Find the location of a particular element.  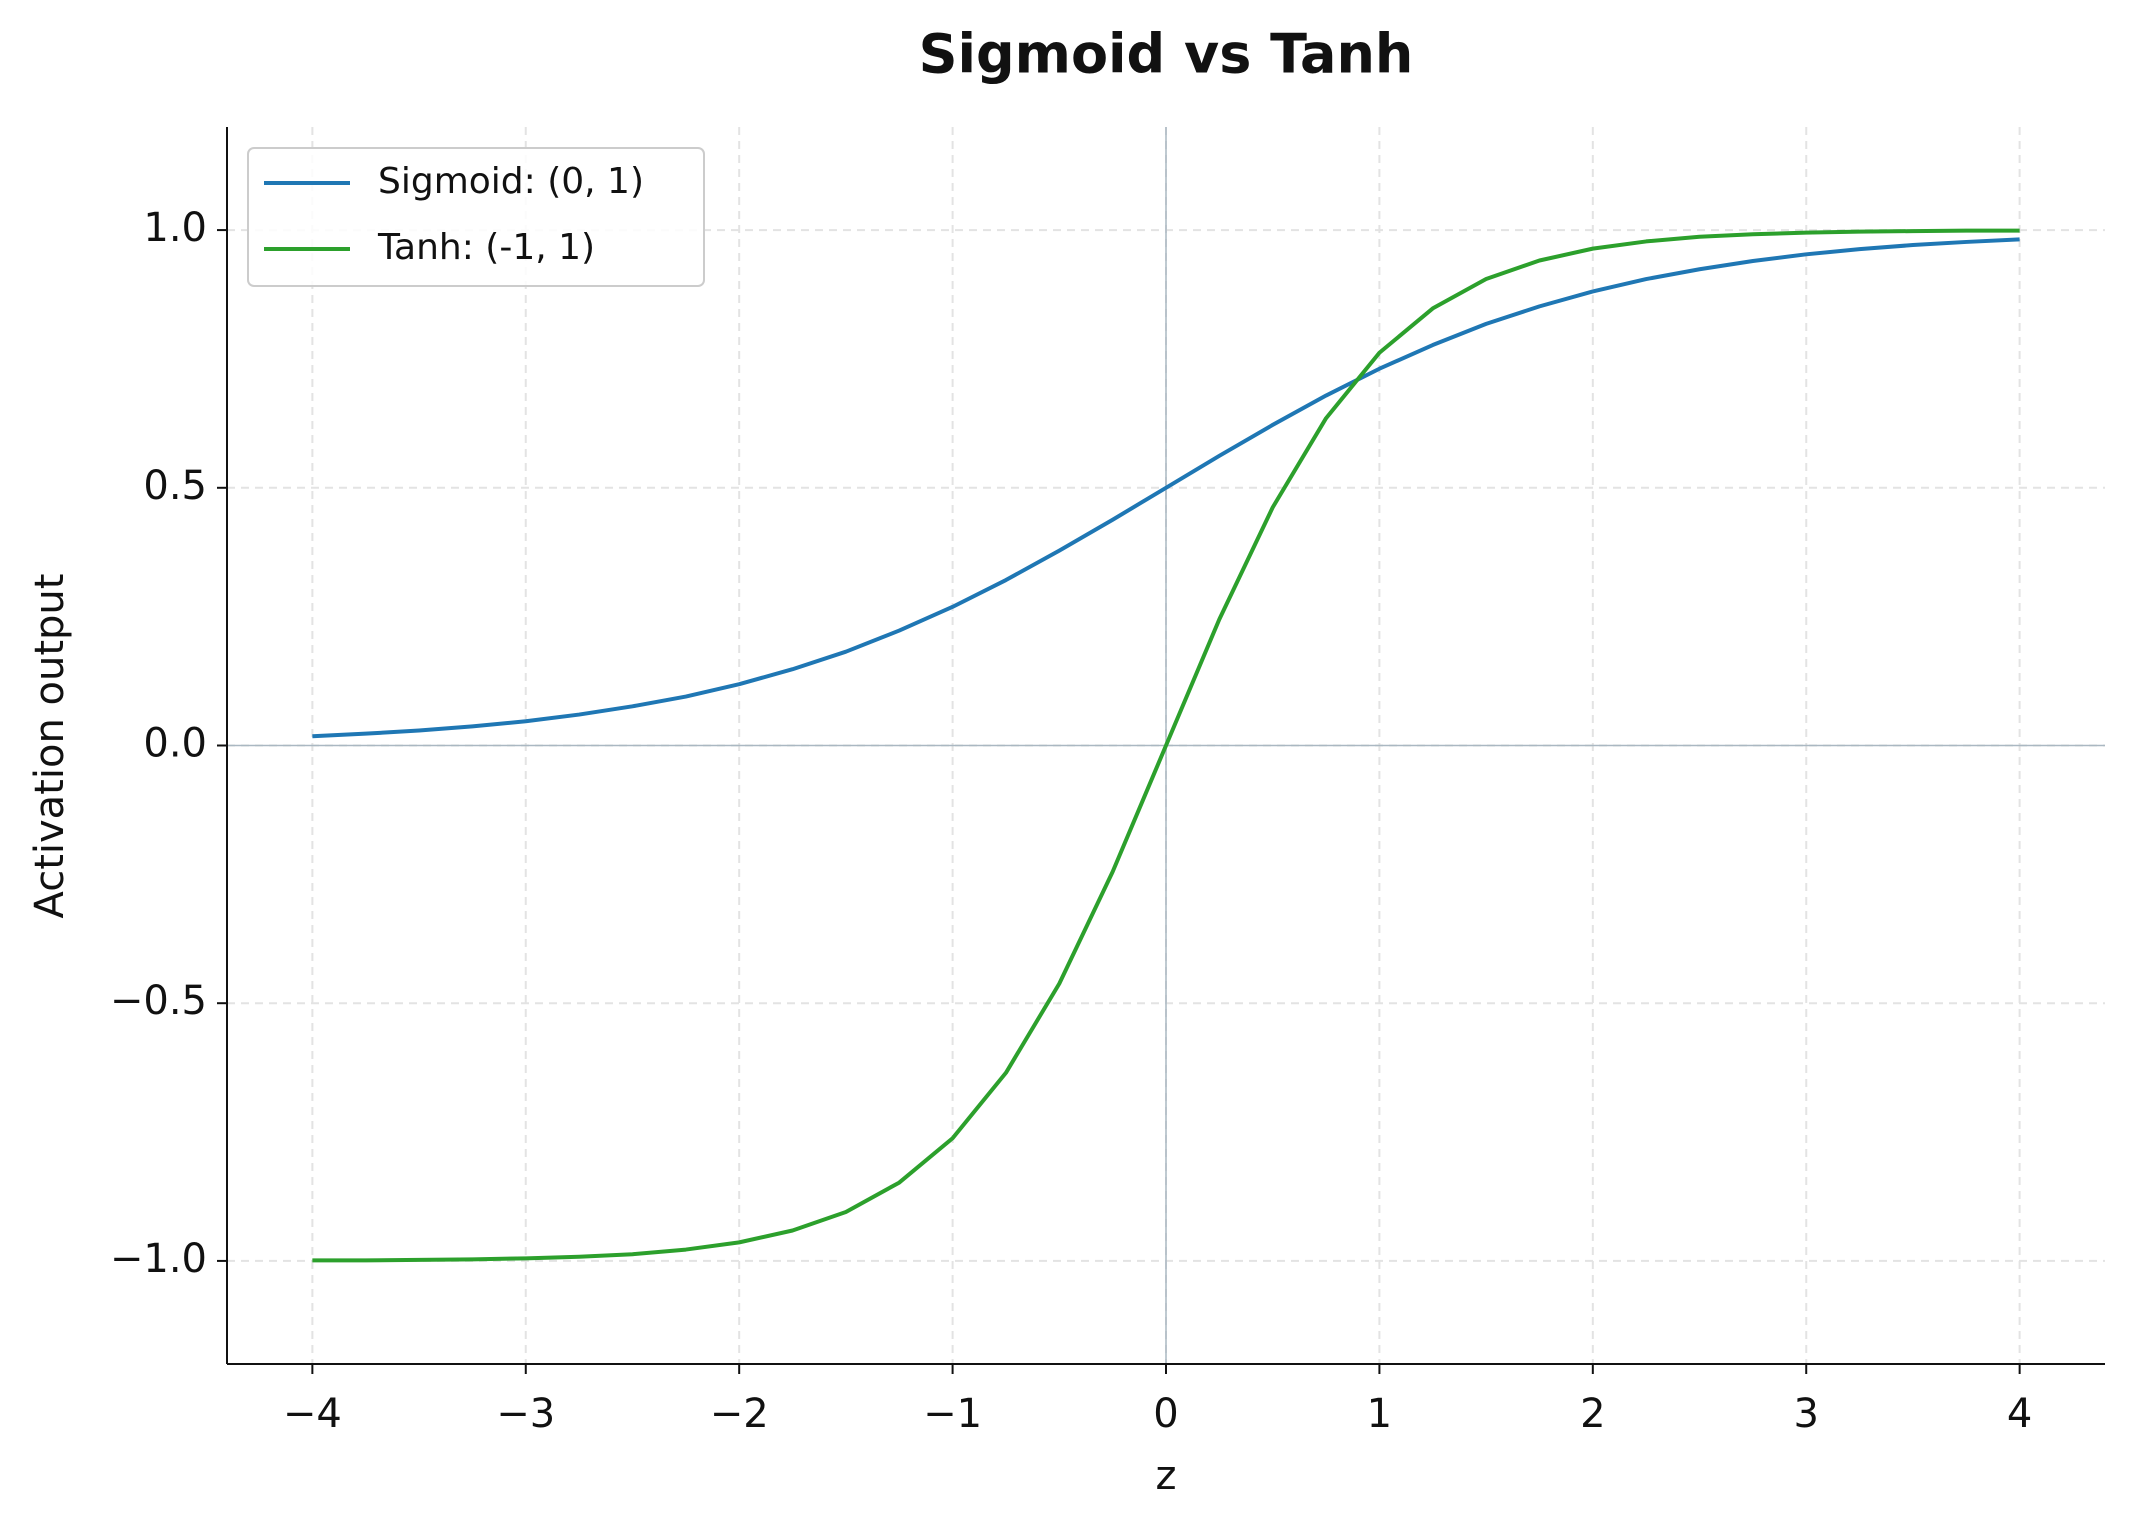

y-tick-label: 0.0 is located at coordinates (175, 744).